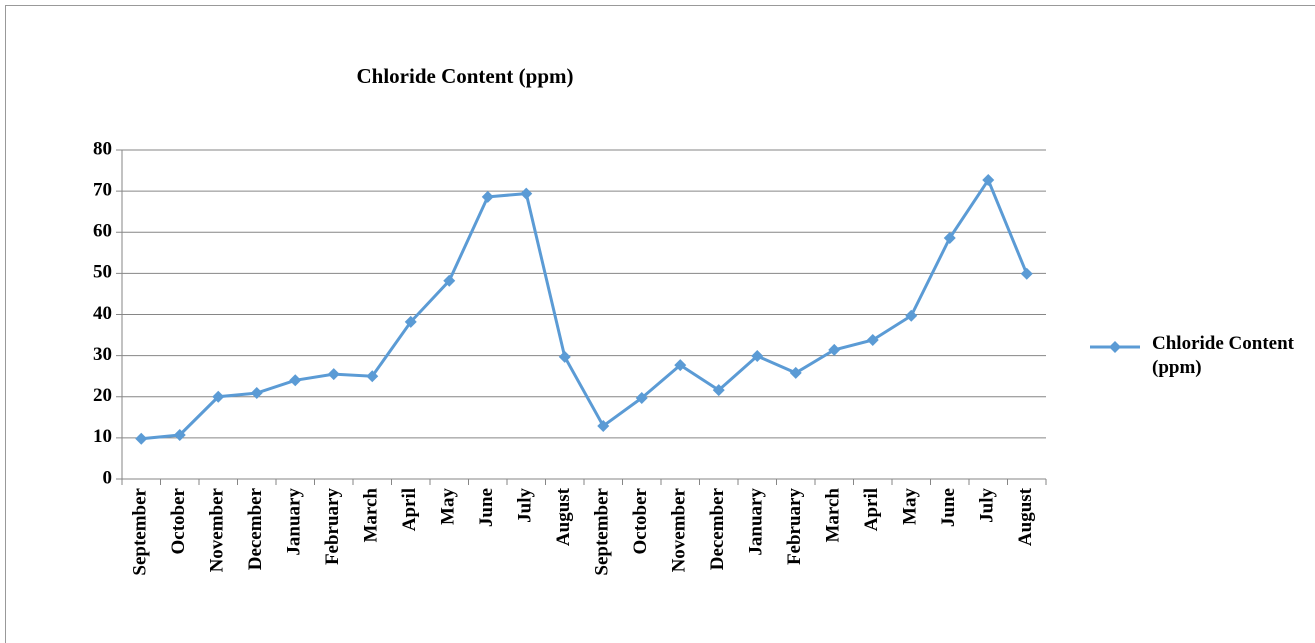 This screenshot has width=1315, height=643. Describe the element at coordinates (102, 231) in the screenshot. I see `y-tick-label: 60` at that location.